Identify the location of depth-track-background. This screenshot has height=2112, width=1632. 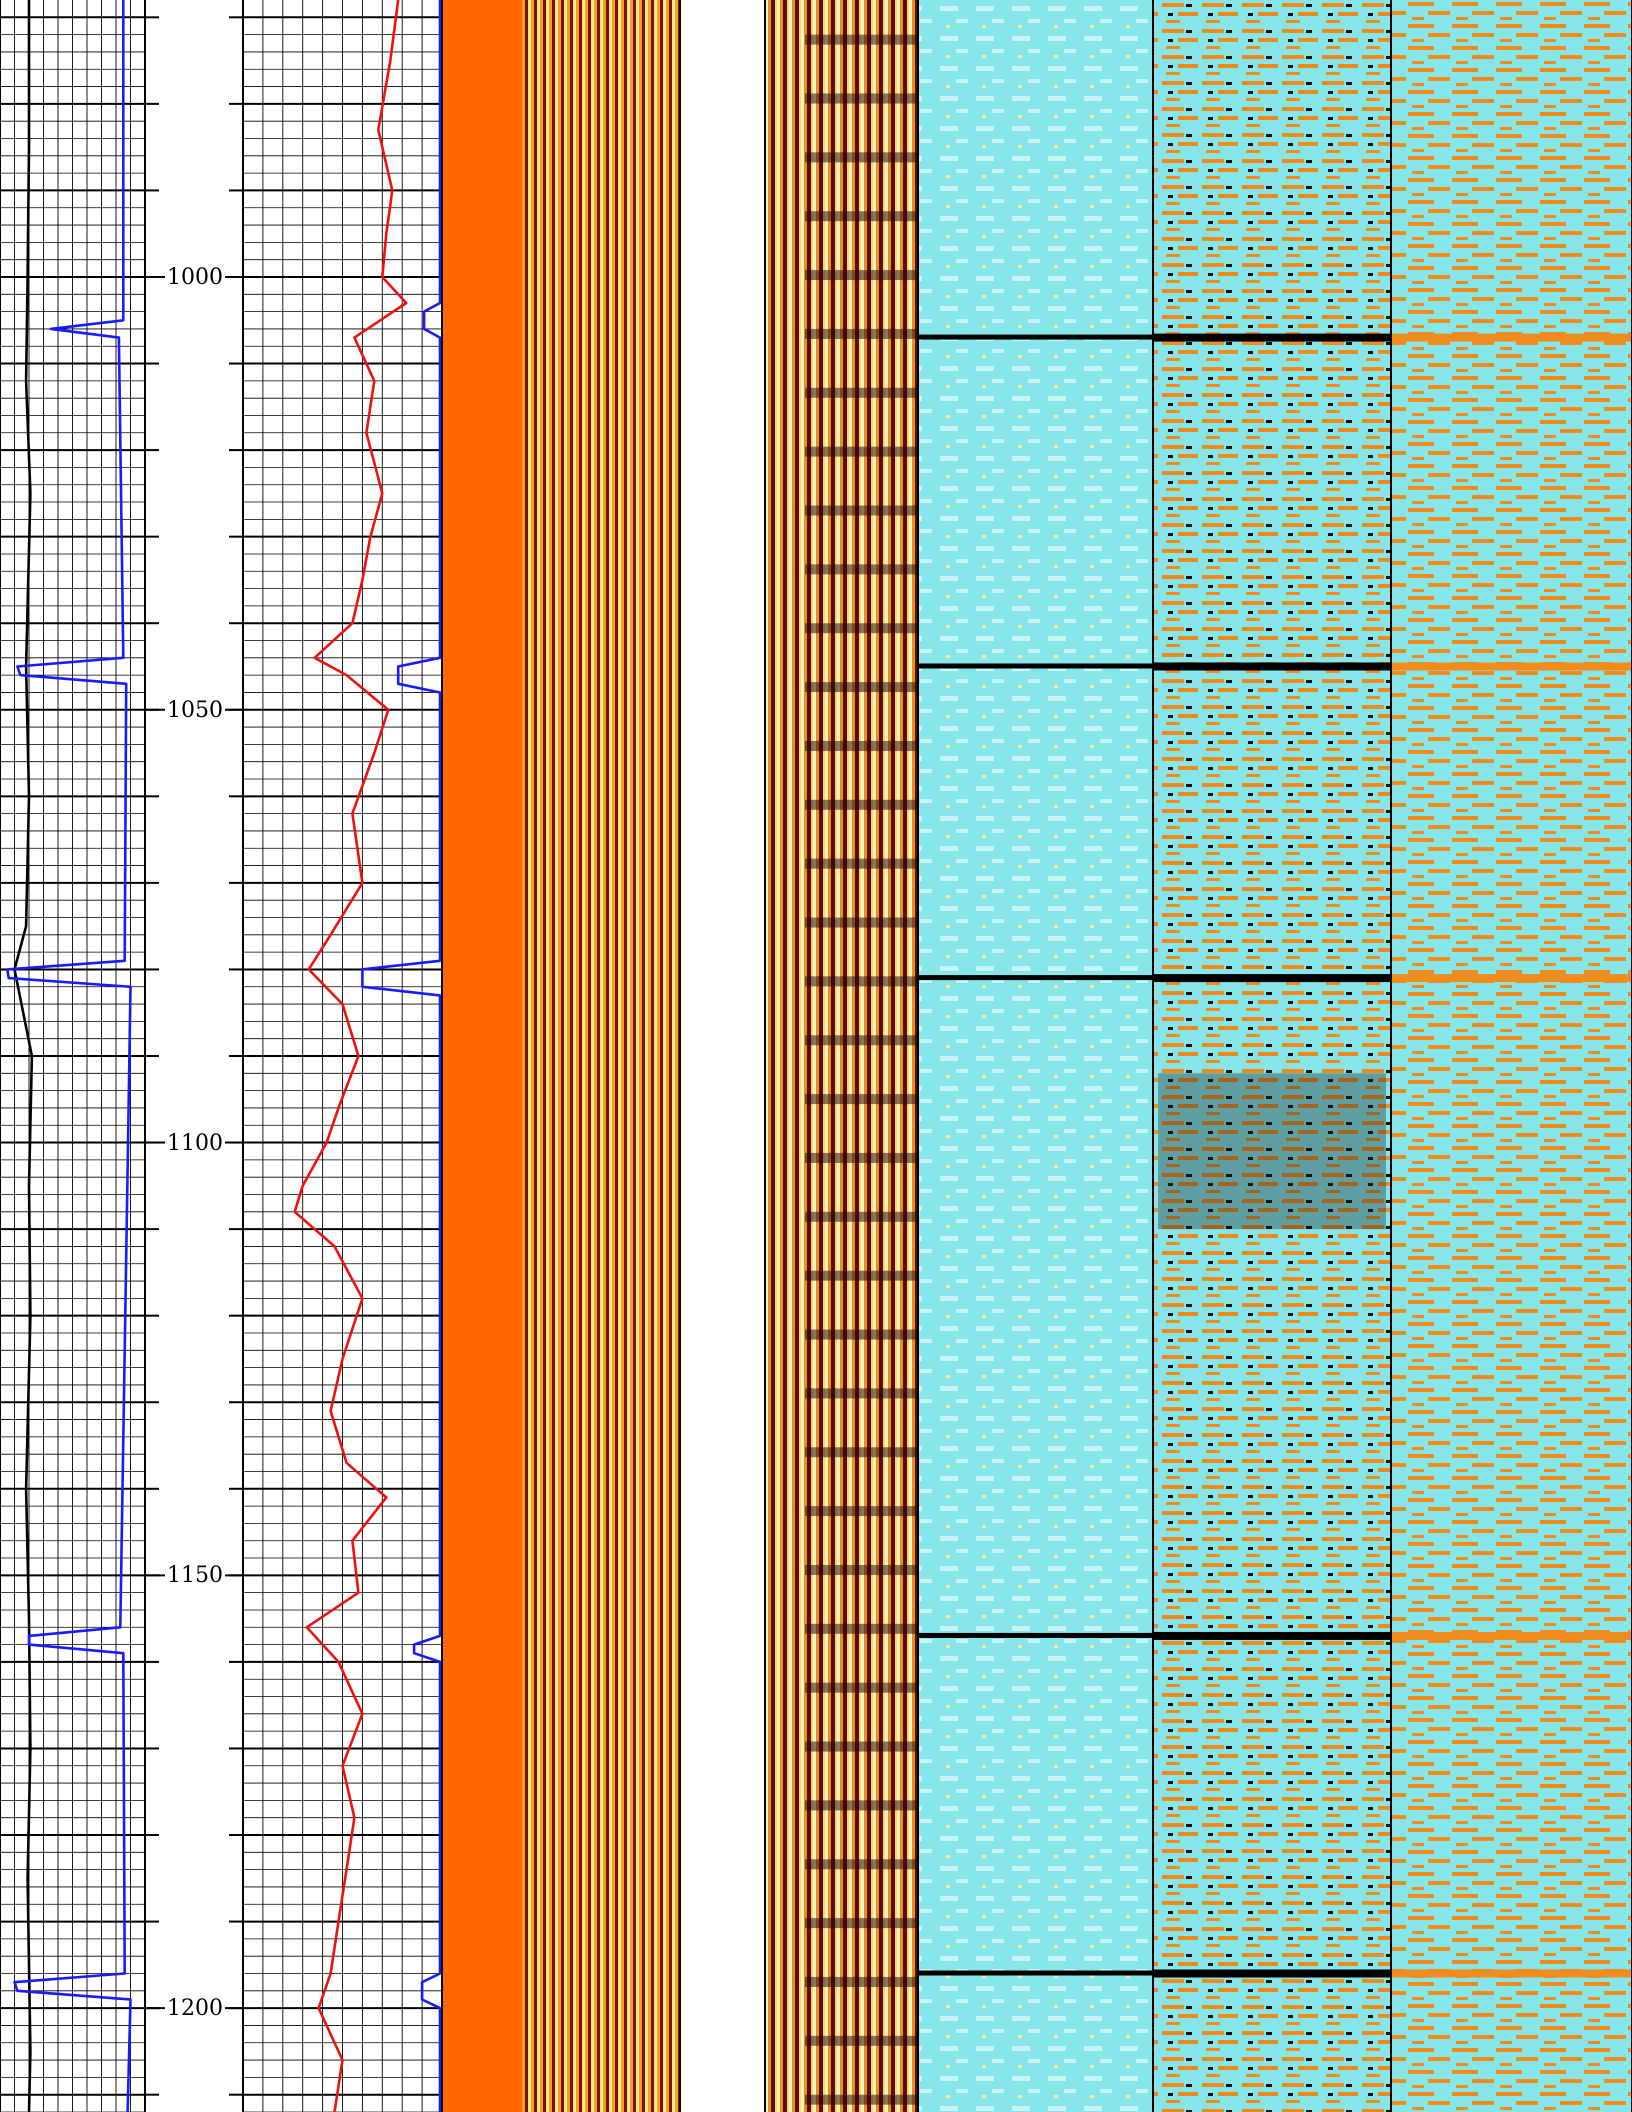
(194, 1056).